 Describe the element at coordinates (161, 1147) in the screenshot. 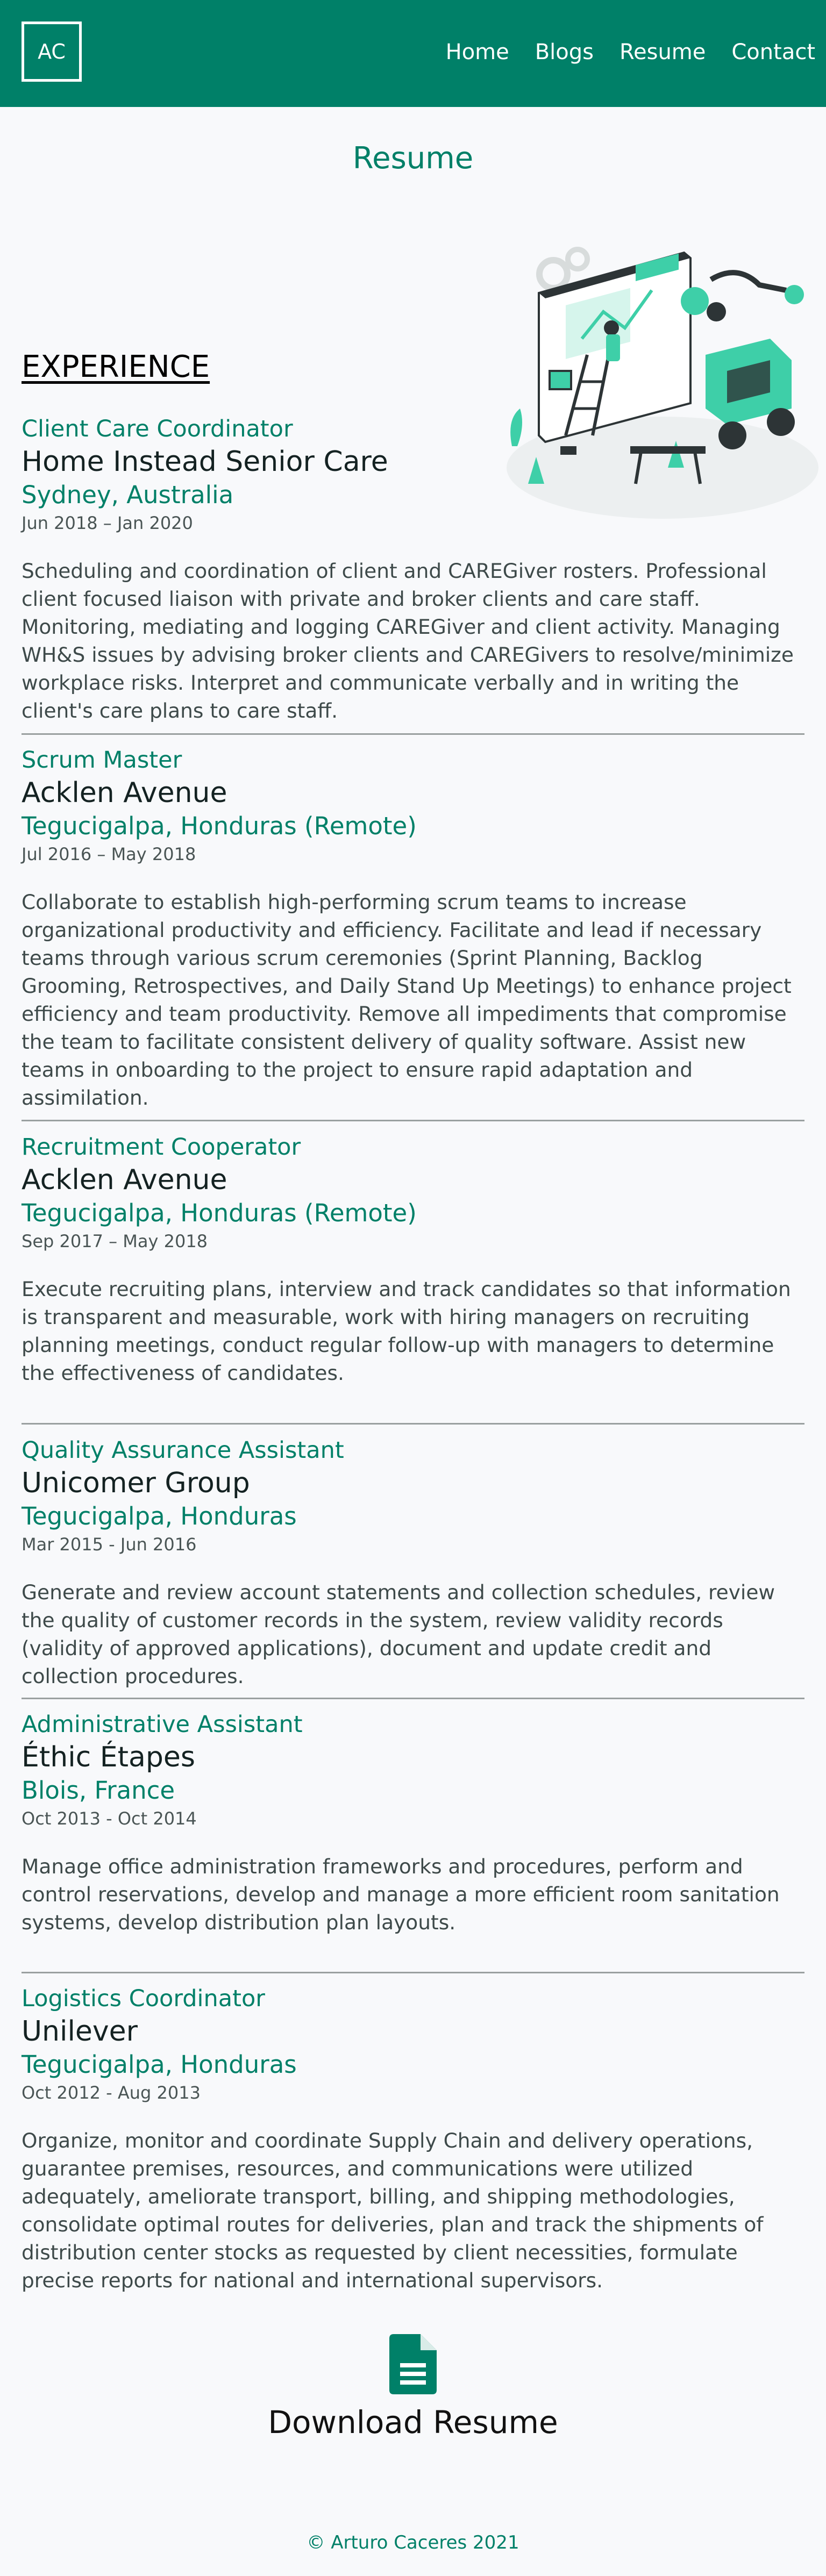

I see `job-role: Recruitment Cooperator` at that location.